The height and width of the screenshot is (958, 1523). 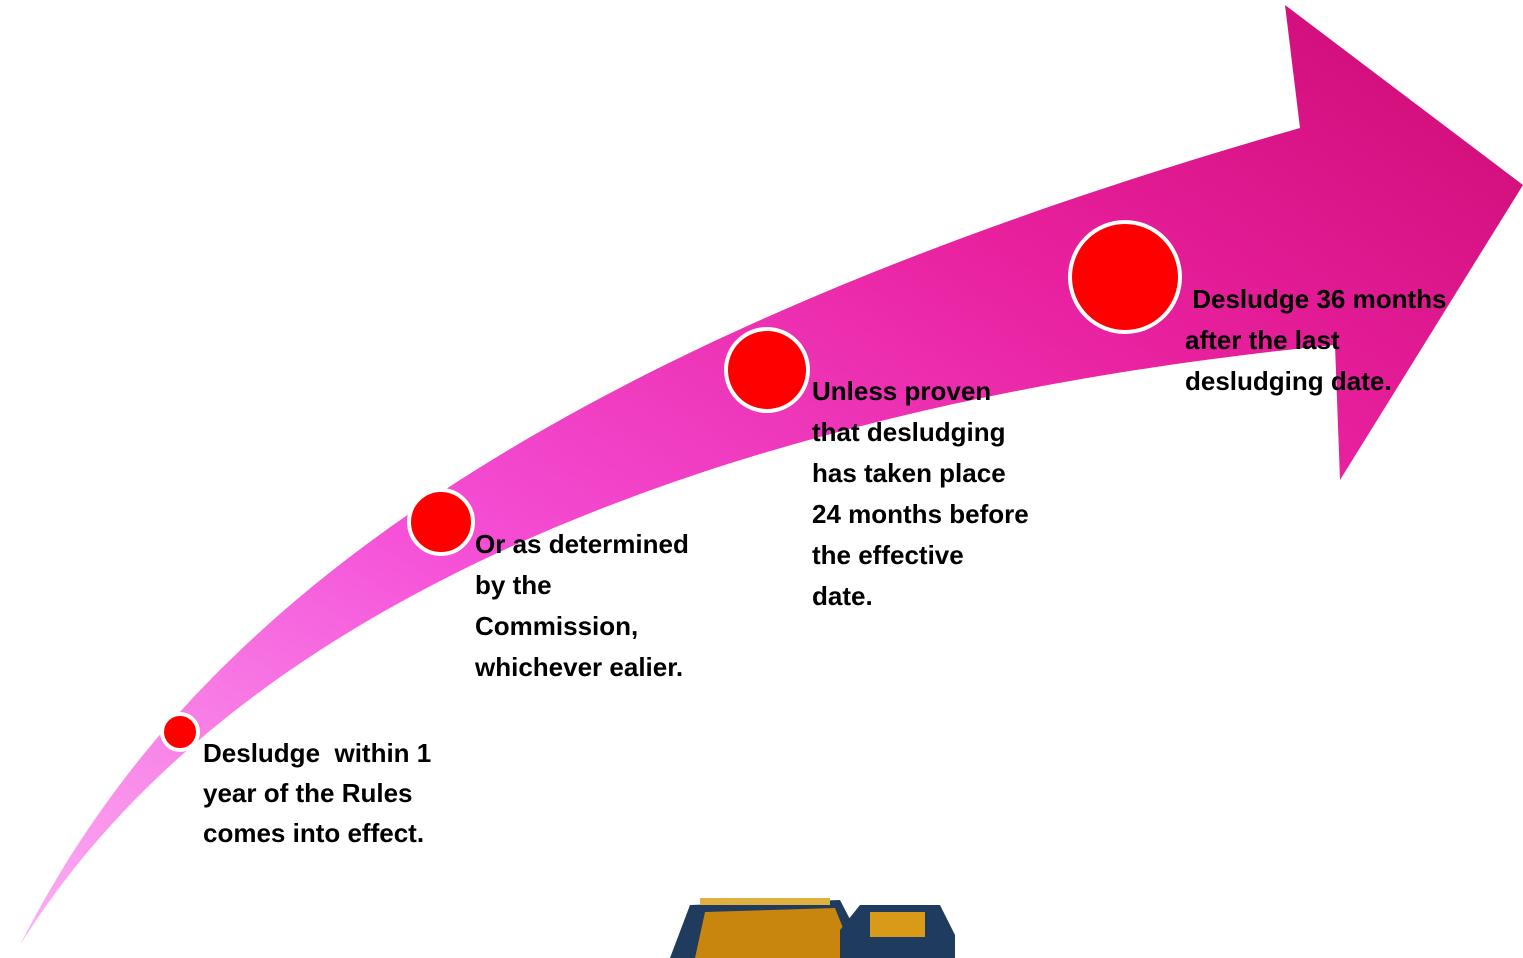 What do you see at coordinates (901, 391) in the screenshot?
I see `step-text: Unless proven` at bounding box center [901, 391].